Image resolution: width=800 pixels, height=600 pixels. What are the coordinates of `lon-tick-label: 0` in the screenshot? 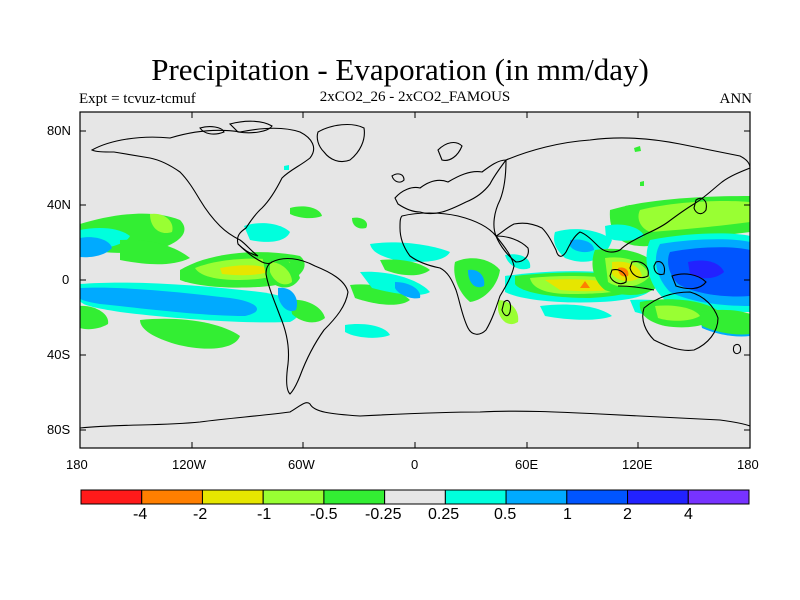 It's located at (415, 464).